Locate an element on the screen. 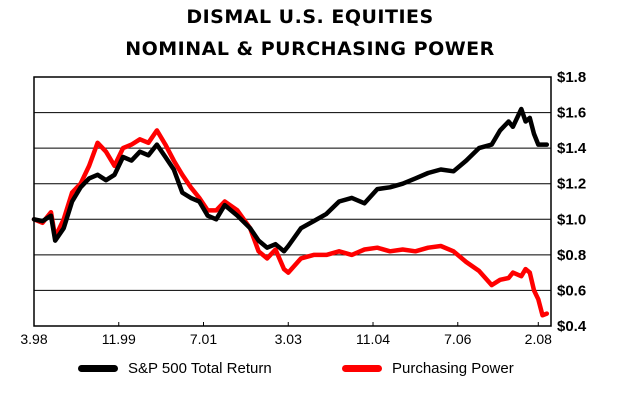 The width and height of the screenshot is (620, 400). legend-item-sp500: S&P 500 Total Return is located at coordinates (175, 368).